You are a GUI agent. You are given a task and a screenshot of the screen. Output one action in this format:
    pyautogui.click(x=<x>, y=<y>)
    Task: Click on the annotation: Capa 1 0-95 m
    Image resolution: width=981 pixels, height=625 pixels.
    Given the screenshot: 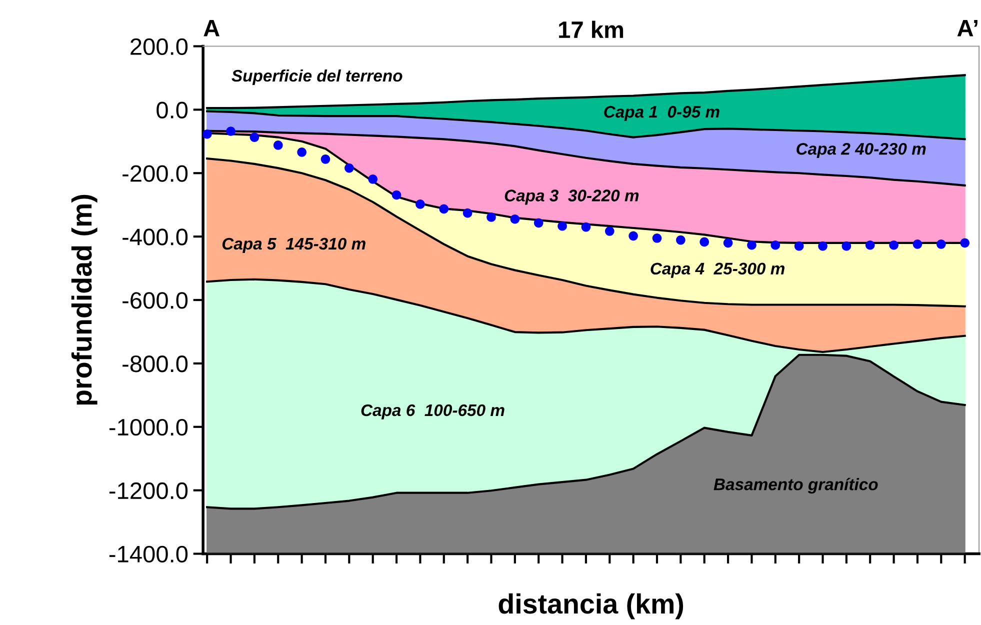 What is the action you would take?
    pyautogui.click(x=662, y=114)
    